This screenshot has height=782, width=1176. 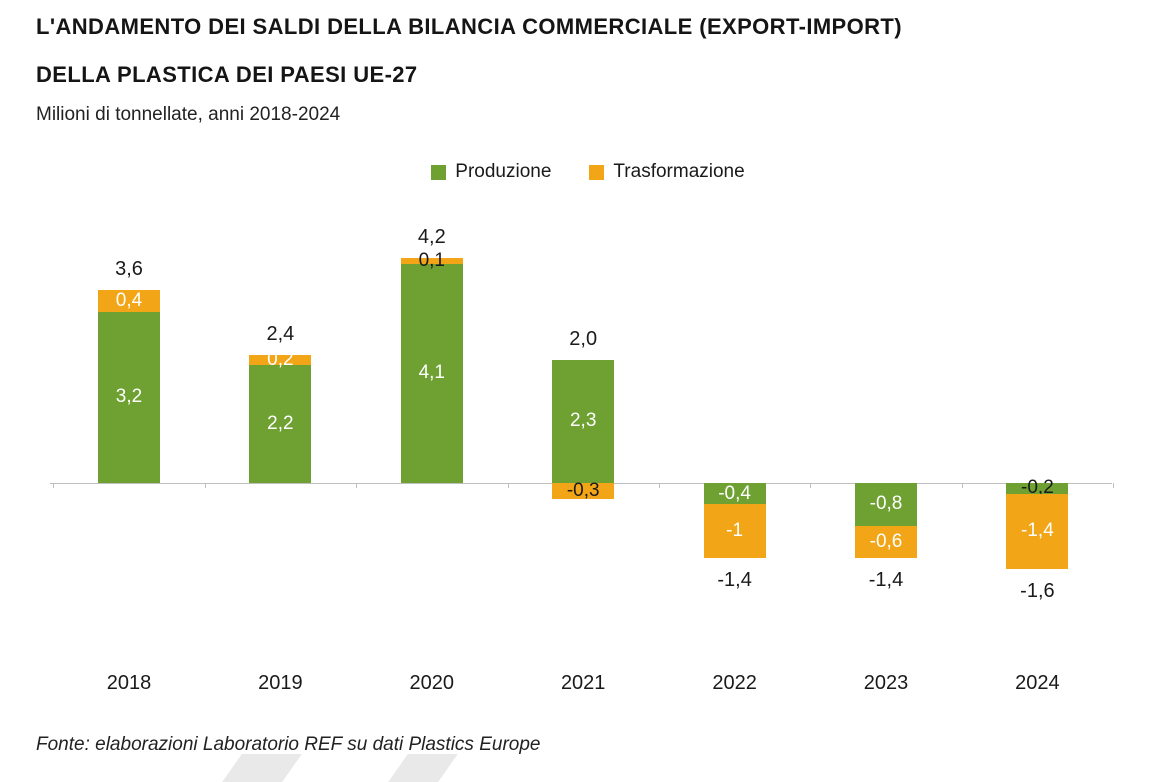 What do you see at coordinates (280, 683) in the screenshot?
I see `year-label-2019: 2019` at bounding box center [280, 683].